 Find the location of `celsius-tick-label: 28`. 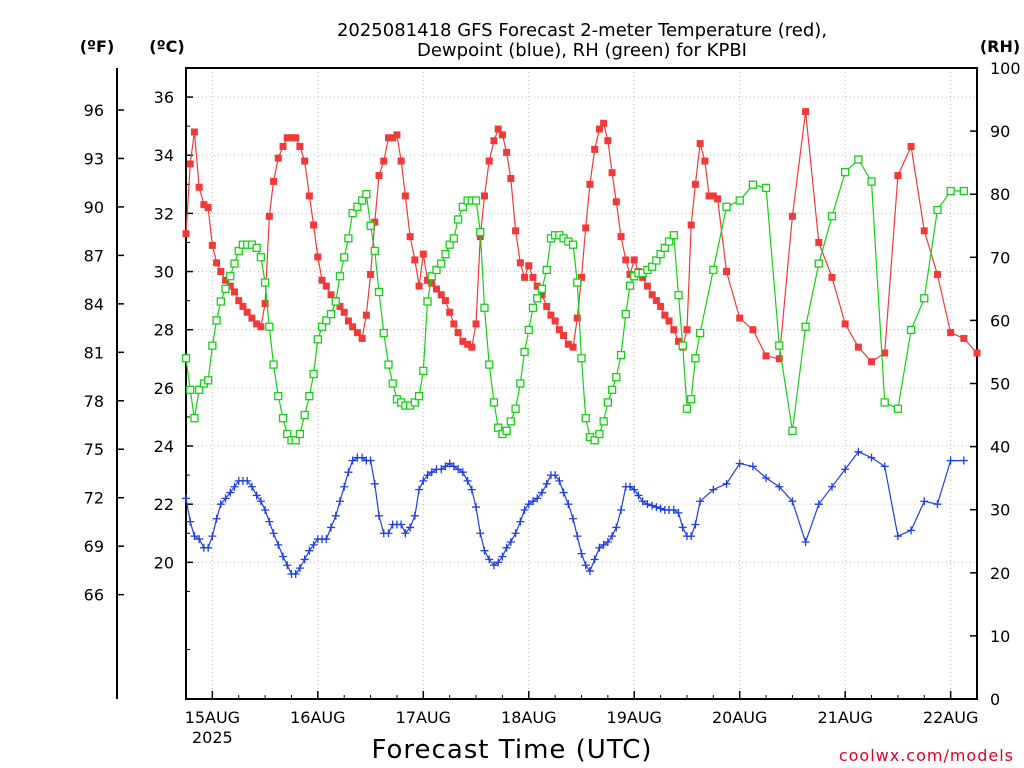

celsius-tick-label: 28 is located at coordinates (164, 330).